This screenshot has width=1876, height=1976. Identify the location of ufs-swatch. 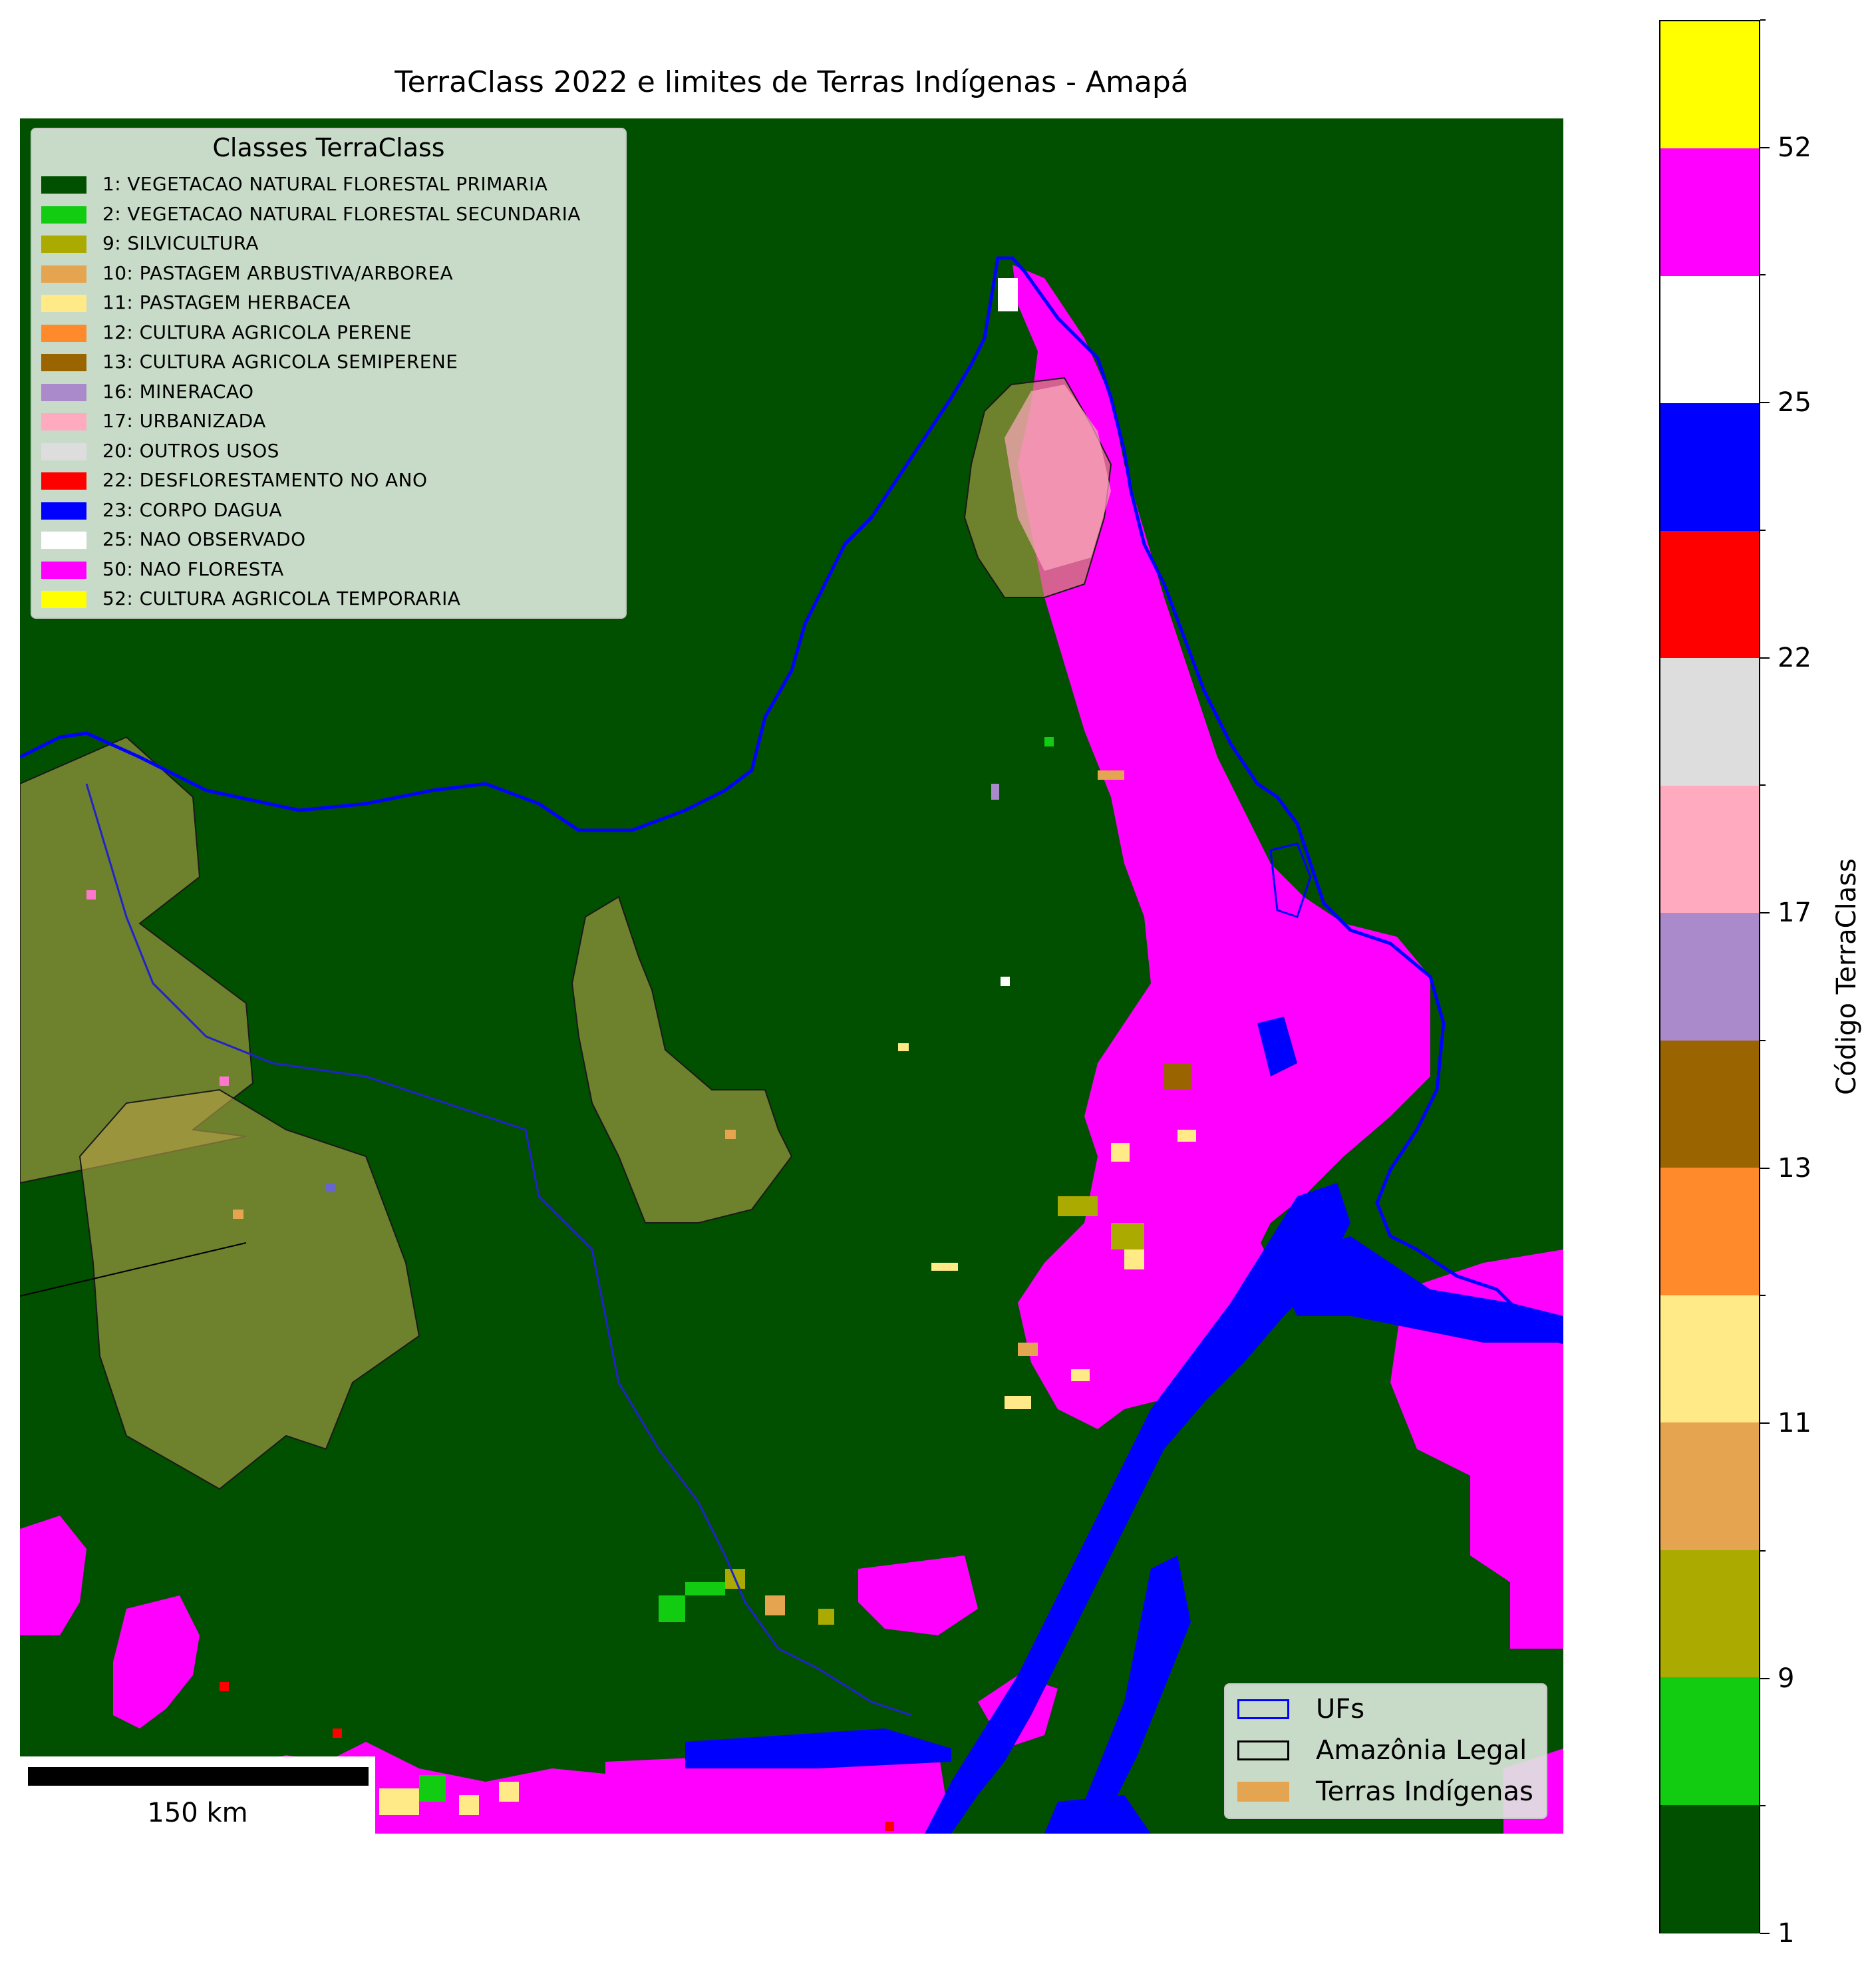
(1263, 1709).